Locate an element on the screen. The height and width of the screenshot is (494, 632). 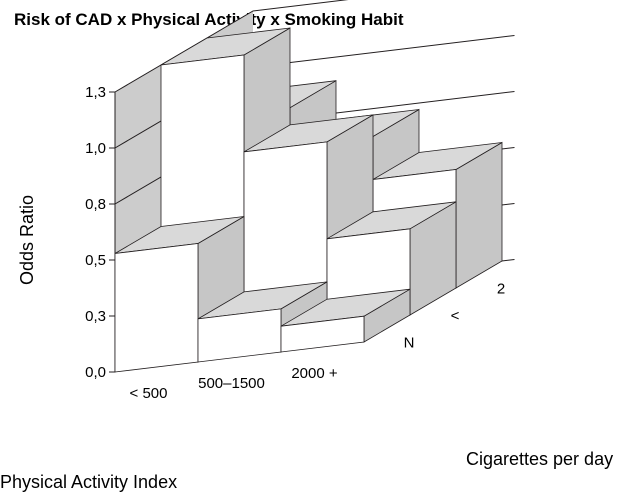
y-tick-label: 0,8 is located at coordinates (95, 204).